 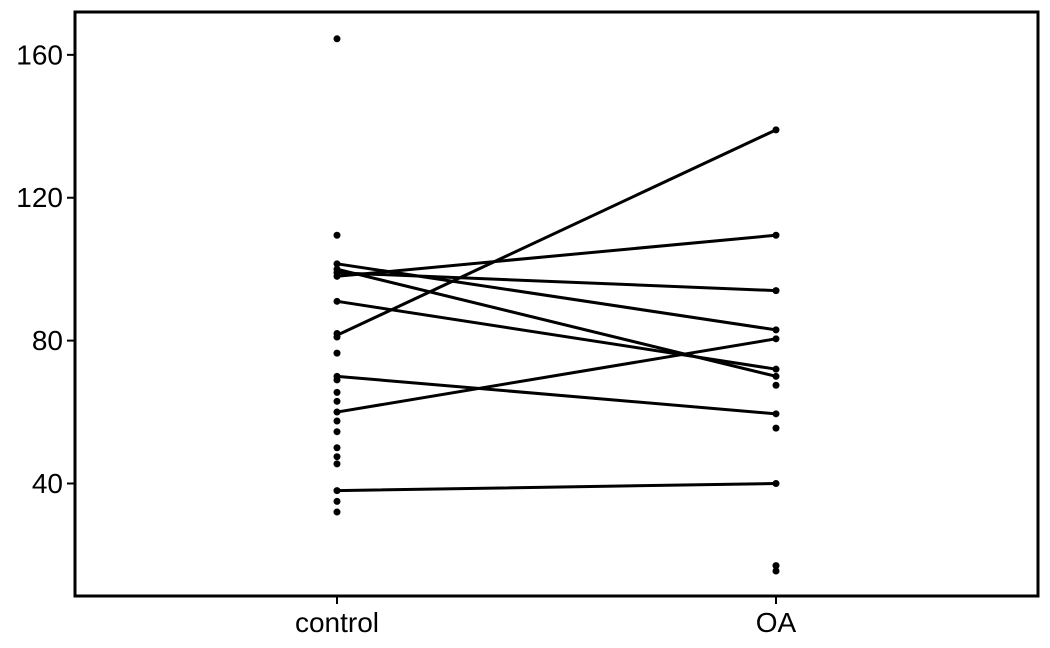 What do you see at coordinates (47, 483) in the screenshot?
I see `y-tick-label-40: 40` at bounding box center [47, 483].